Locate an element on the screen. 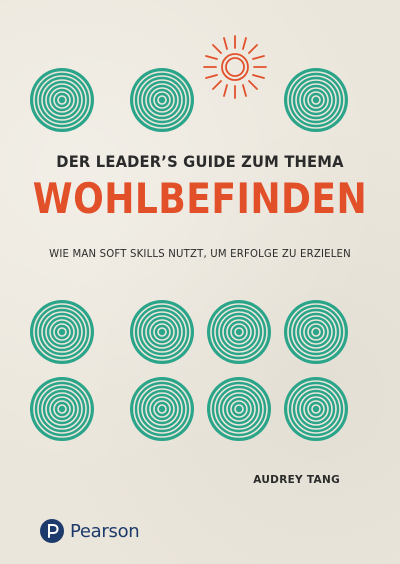 This screenshot has width=400, height=564. publisher: Pearson is located at coordinates (90, 531).